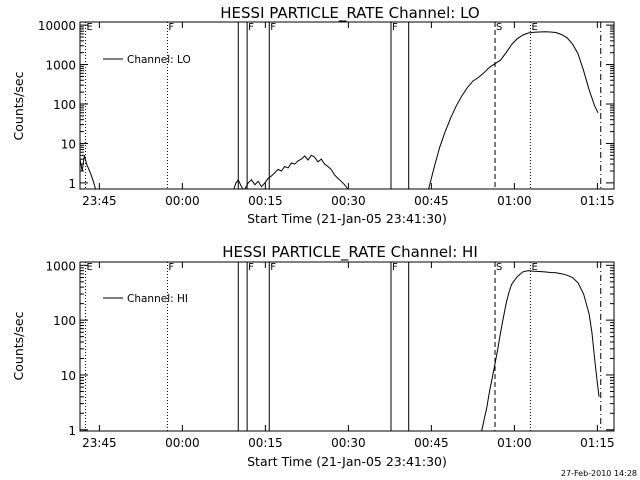  What do you see at coordinates (350, 252) in the screenshot?
I see `chart-title-hi: HESSI PARTICLE_RATE Channel: HI` at bounding box center [350, 252].